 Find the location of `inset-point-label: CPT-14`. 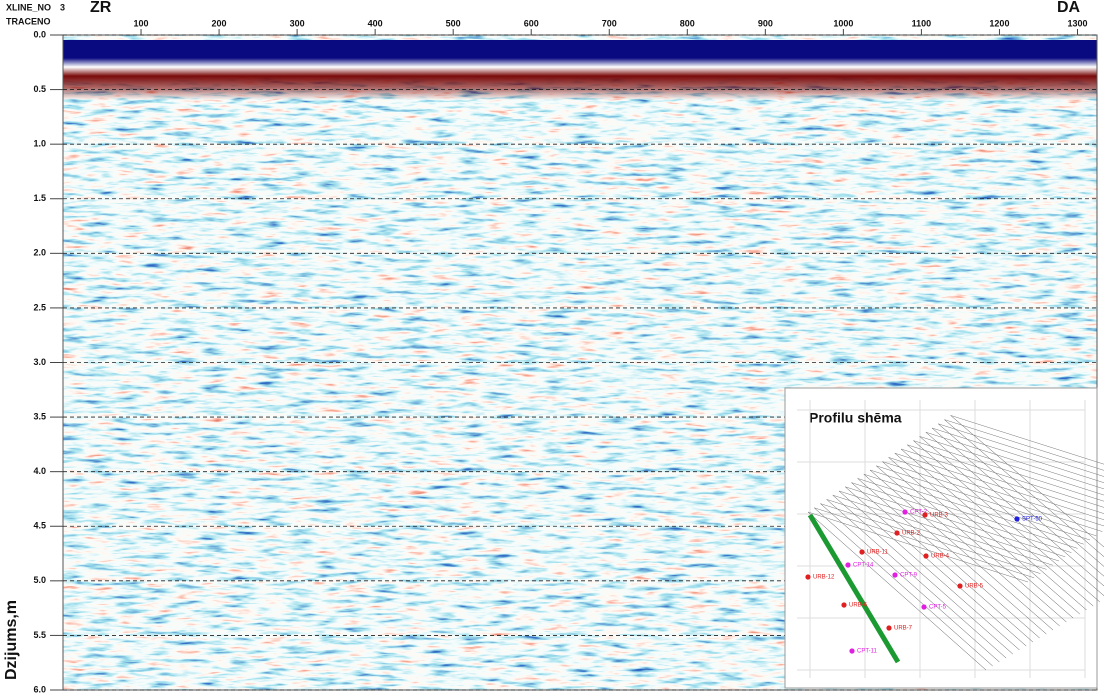

inset-point-label: CPT-14 is located at coordinates (863, 566).